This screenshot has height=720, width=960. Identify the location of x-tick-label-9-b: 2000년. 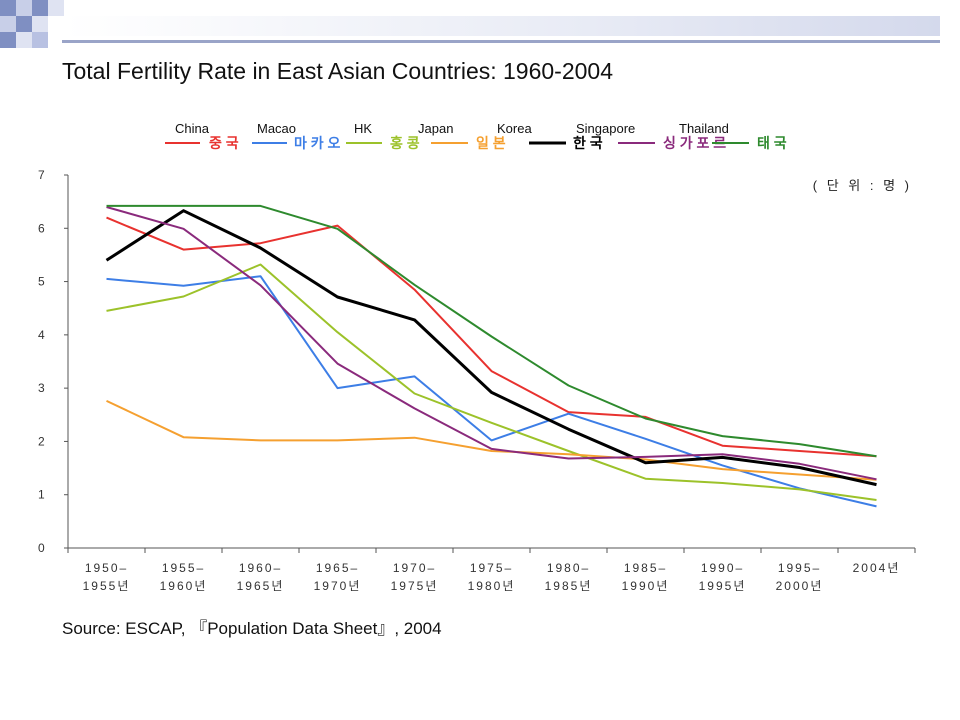
(800, 586).